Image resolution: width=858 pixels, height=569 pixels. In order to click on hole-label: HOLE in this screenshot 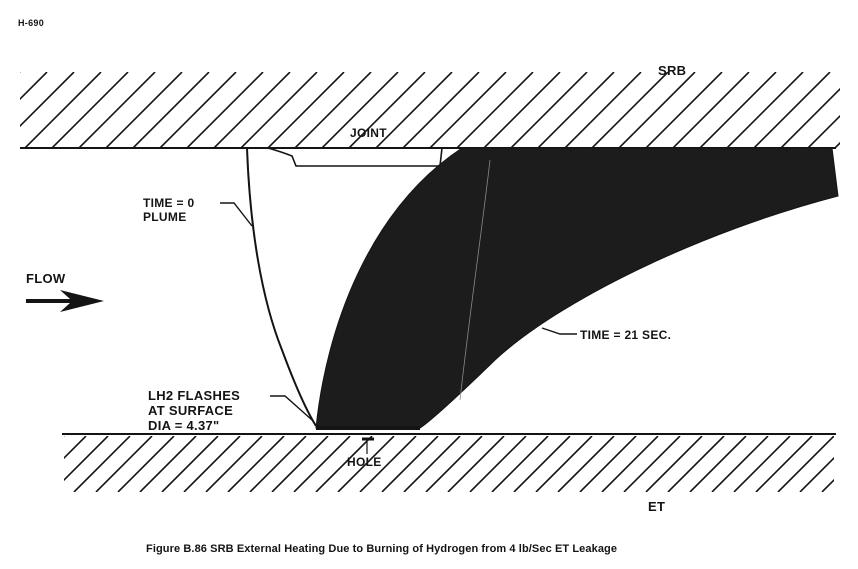, I will do `click(364, 462)`.